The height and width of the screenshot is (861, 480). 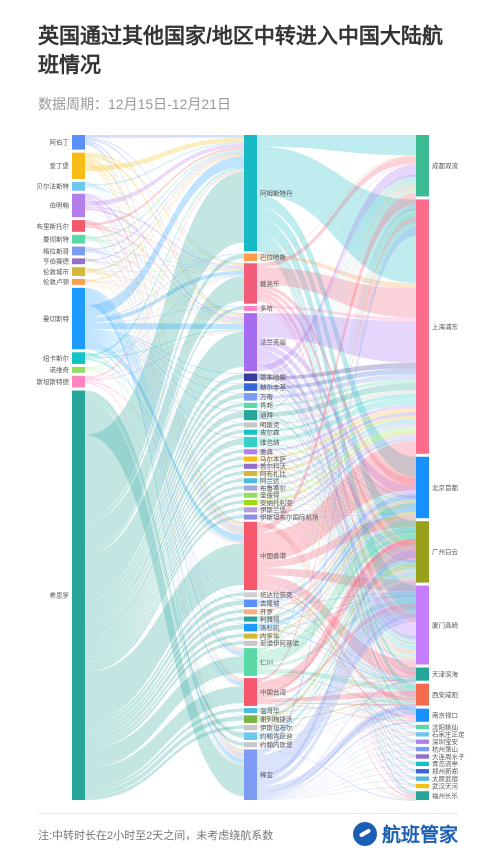 What do you see at coordinates (445, 326) in the screenshot?
I see `node-label: 上海浦东` at bounding box center [445, 326].